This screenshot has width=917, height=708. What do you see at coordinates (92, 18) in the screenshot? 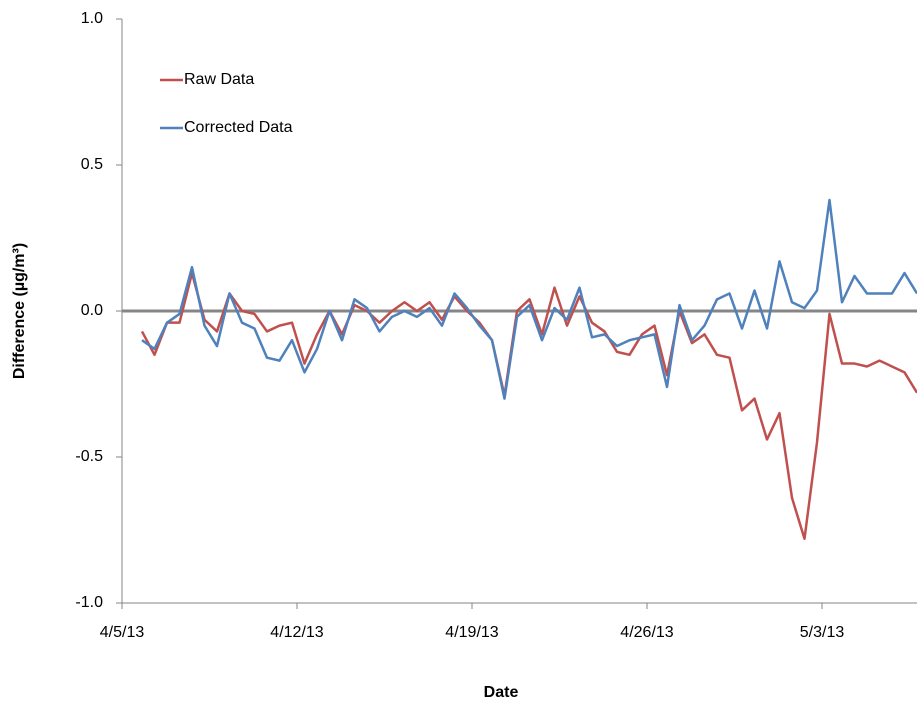
I see `y-tick-label: 1.0` at bounding box center [92, 18].